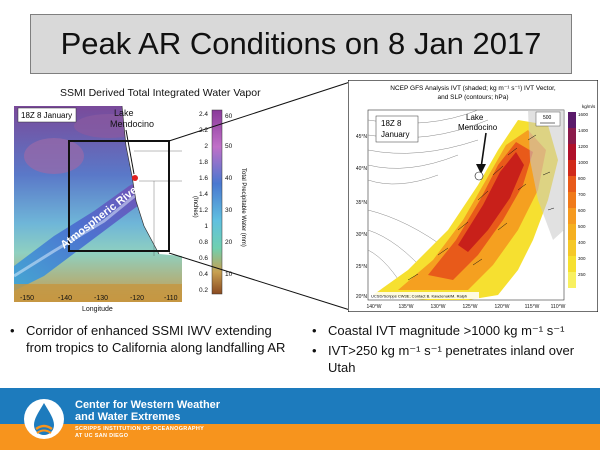 The width and height of the screenshot is (600, 450). What do you see at coordinates (437, 307) in the screenshot?
I see `ivt-lon-tick: 130°W` at bounding box center [437, 307].